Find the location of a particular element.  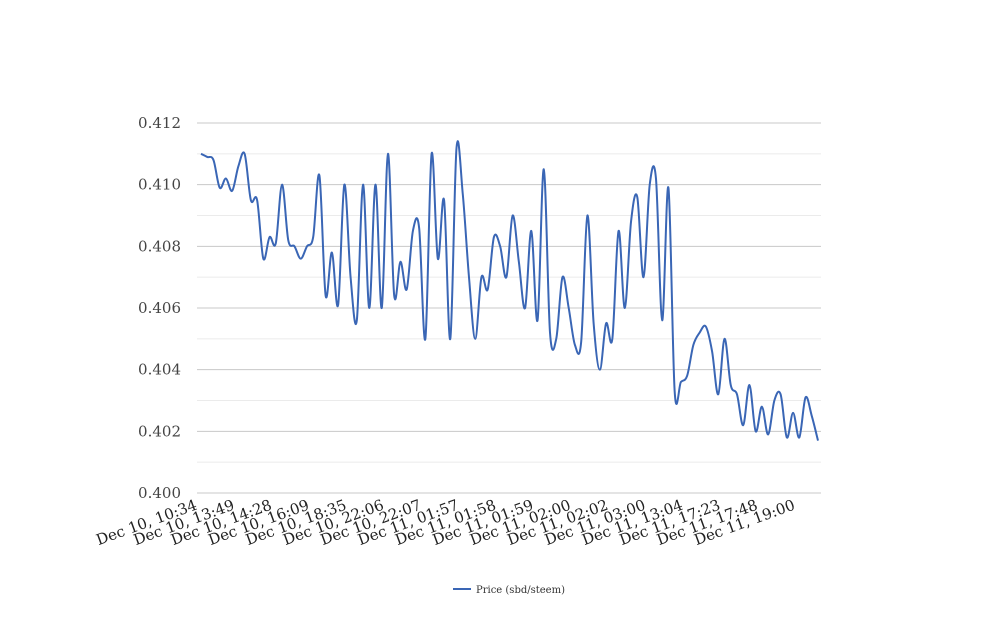

y-tick-label: 0.404 is located at coordinates (159, 370).